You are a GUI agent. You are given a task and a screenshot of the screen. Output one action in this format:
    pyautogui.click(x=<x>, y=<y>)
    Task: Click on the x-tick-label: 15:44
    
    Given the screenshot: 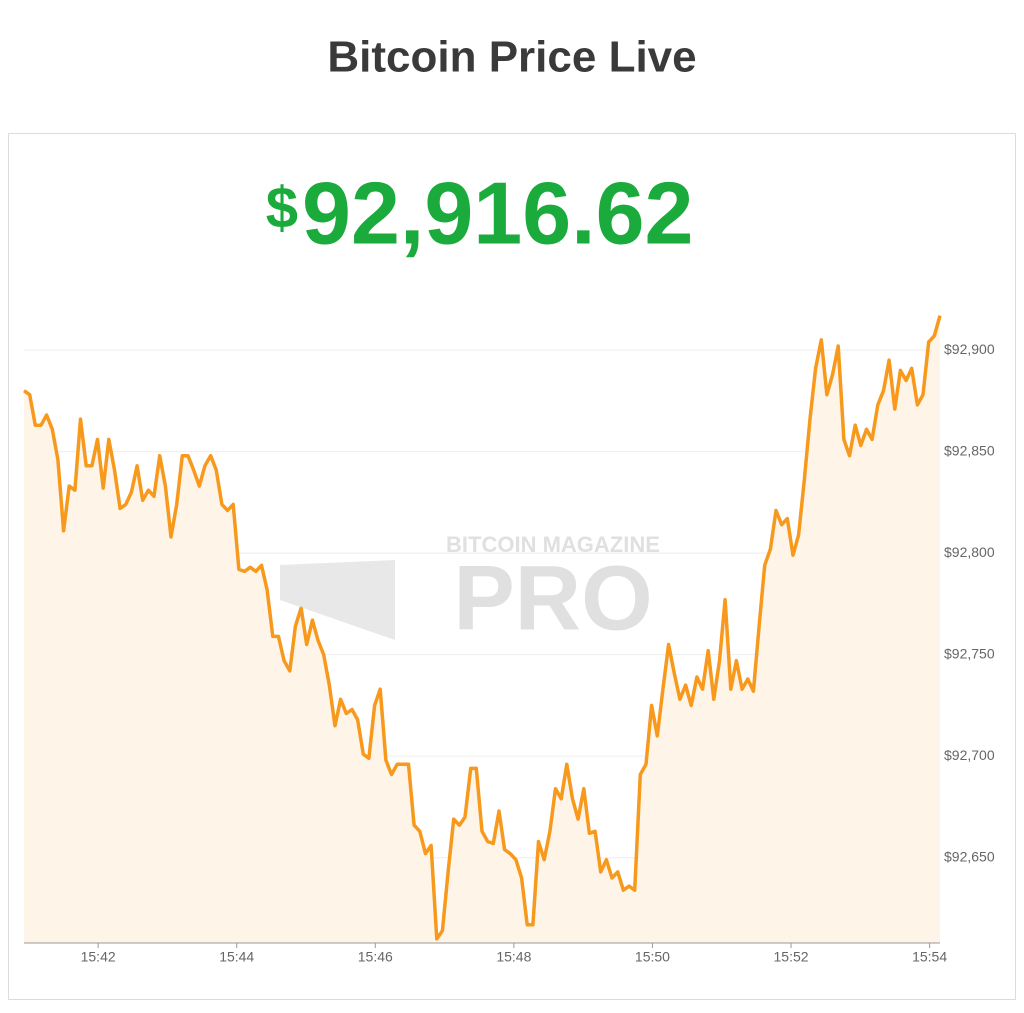 What is the action you would take?
    pyautogui.click(x=236, y=957)
    